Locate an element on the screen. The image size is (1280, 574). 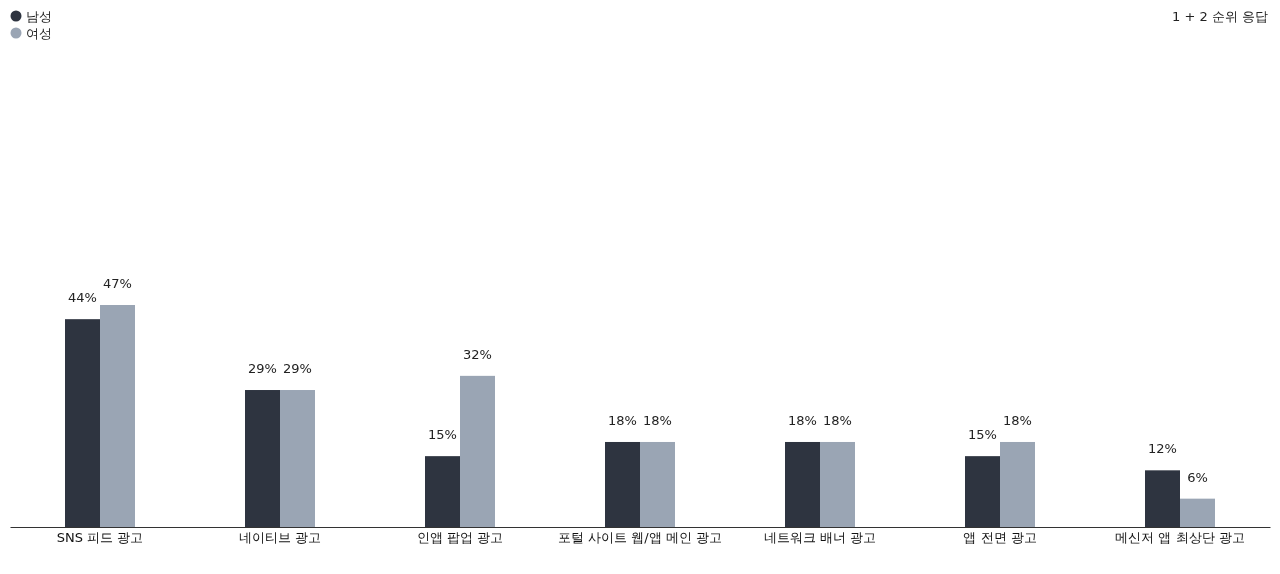
x-tick-label: 메신저 앱 최상단 광고 is located at coordinates (1180, 537).